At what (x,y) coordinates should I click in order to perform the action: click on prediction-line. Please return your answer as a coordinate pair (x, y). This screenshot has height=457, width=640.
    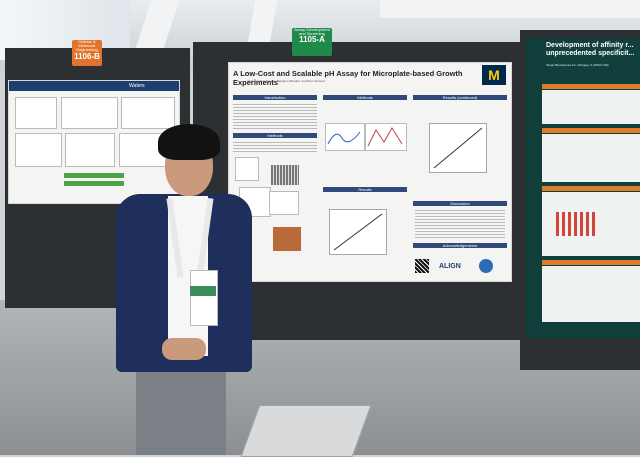
    Looking at the image, I should click on (458, 148).